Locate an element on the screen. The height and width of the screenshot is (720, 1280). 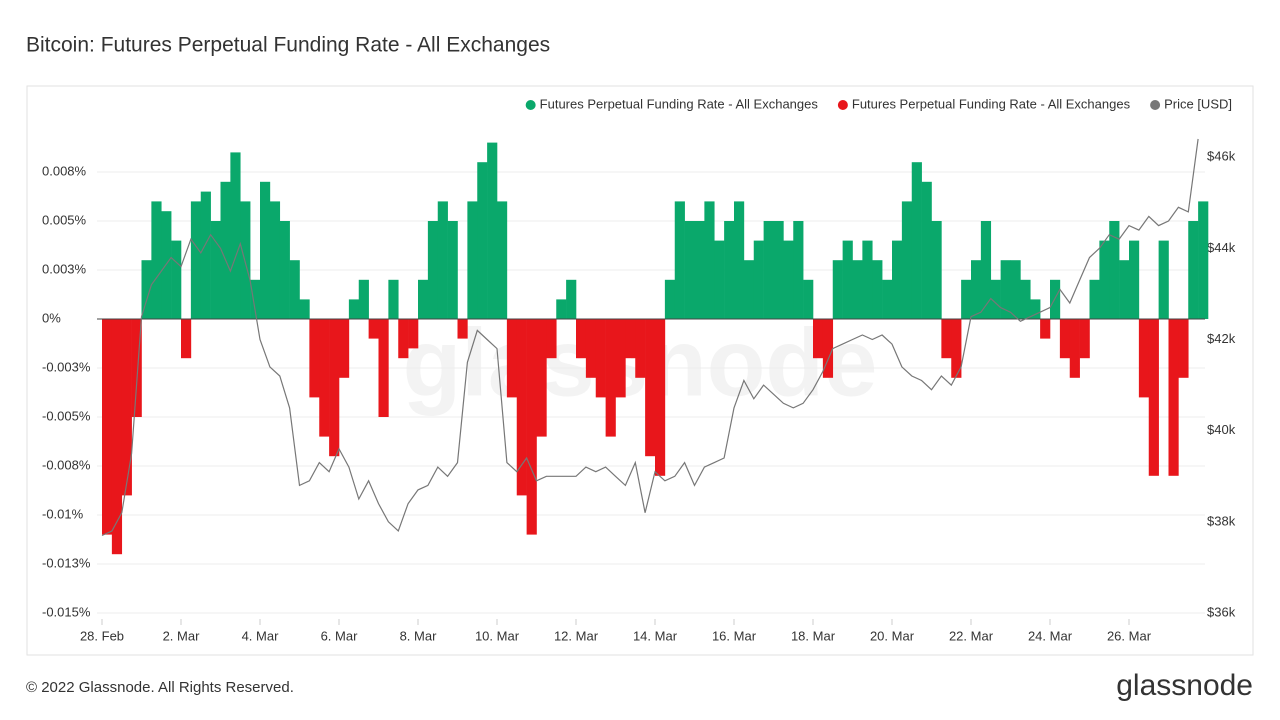
footer: © 2022 Glassnode. All Rights Reserved. is located at coordinates (160, 687).